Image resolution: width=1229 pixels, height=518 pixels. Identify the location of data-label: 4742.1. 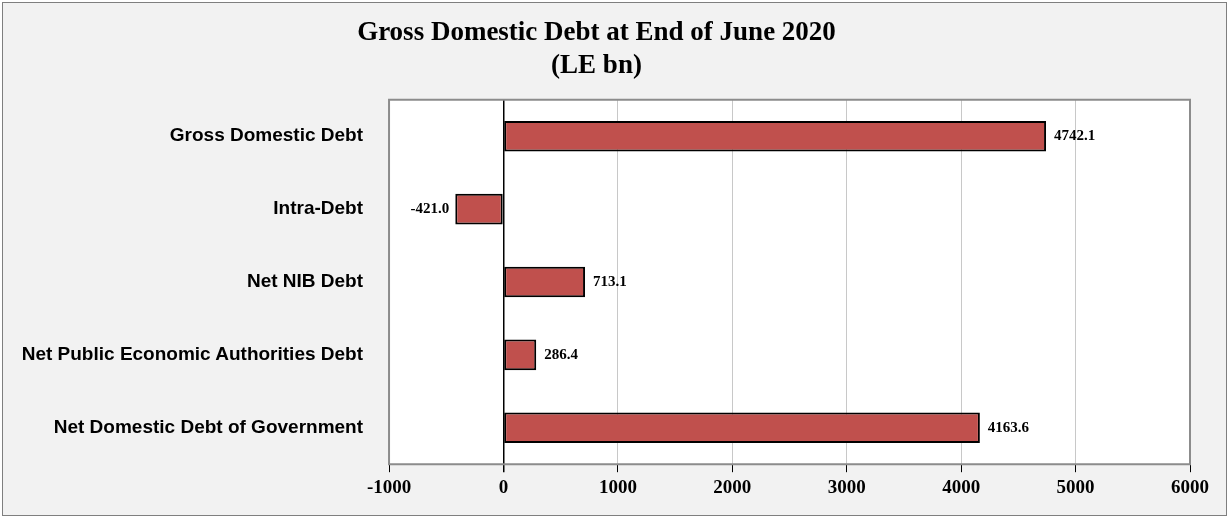
(1075, 135).